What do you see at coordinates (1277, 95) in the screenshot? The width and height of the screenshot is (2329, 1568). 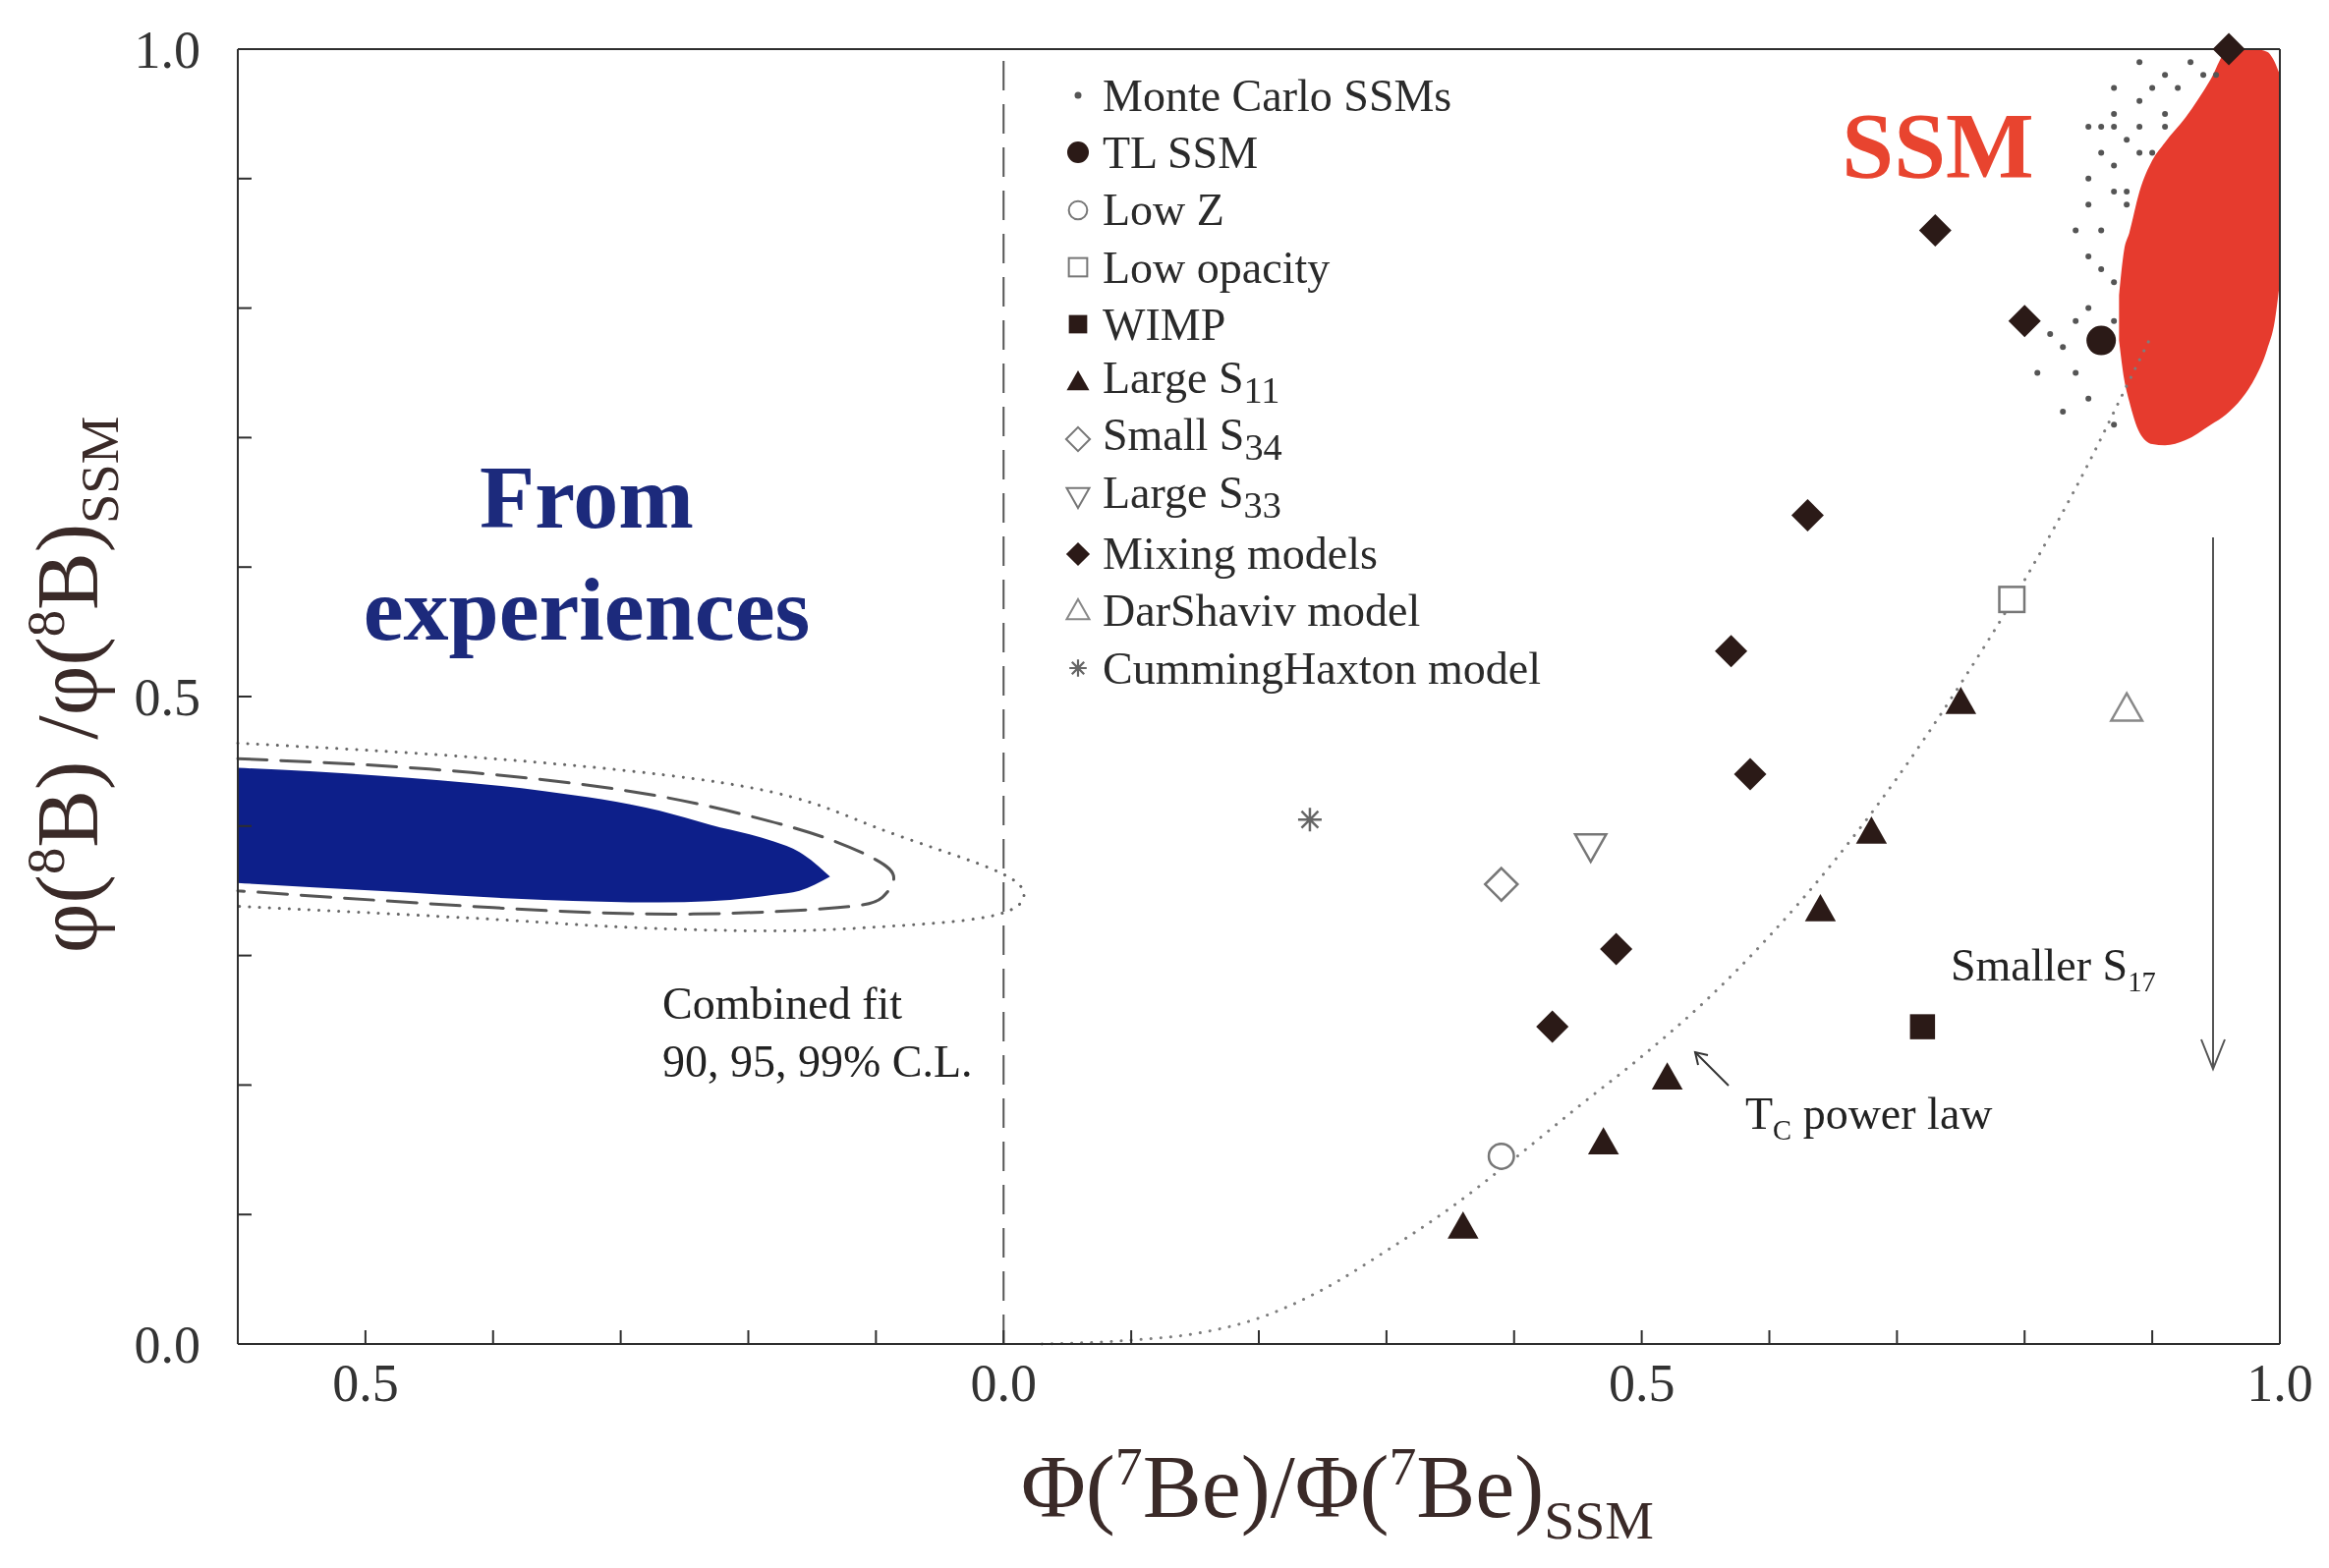 I see `legend-label: Monte Carlo SSMs` at bounding box center [1277, 95].